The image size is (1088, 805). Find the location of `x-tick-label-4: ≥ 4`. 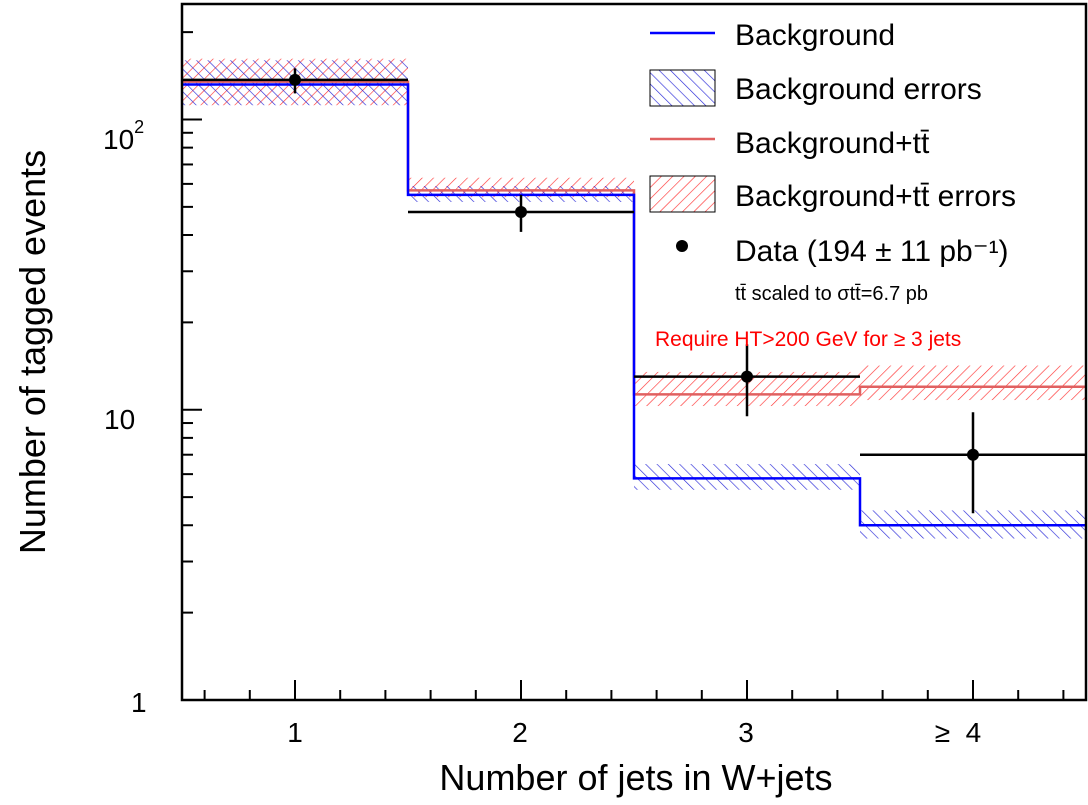

x-tick-label-4: ≥ 4 is located at coordinates (958, 732).